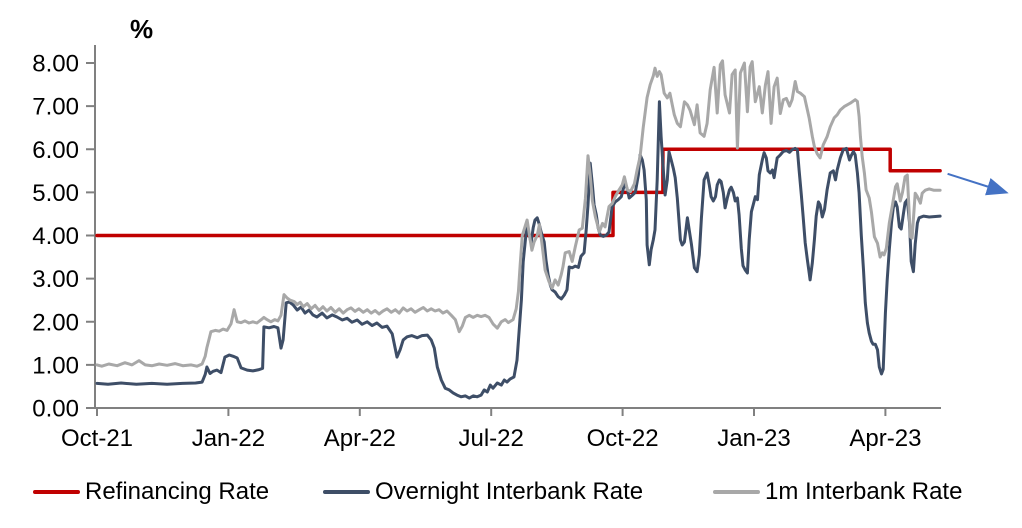  What do you see at coordinates (623, 438) in the screenshot?
I see `x-tick-label: Oct-22` at bounding box center [623, 438].